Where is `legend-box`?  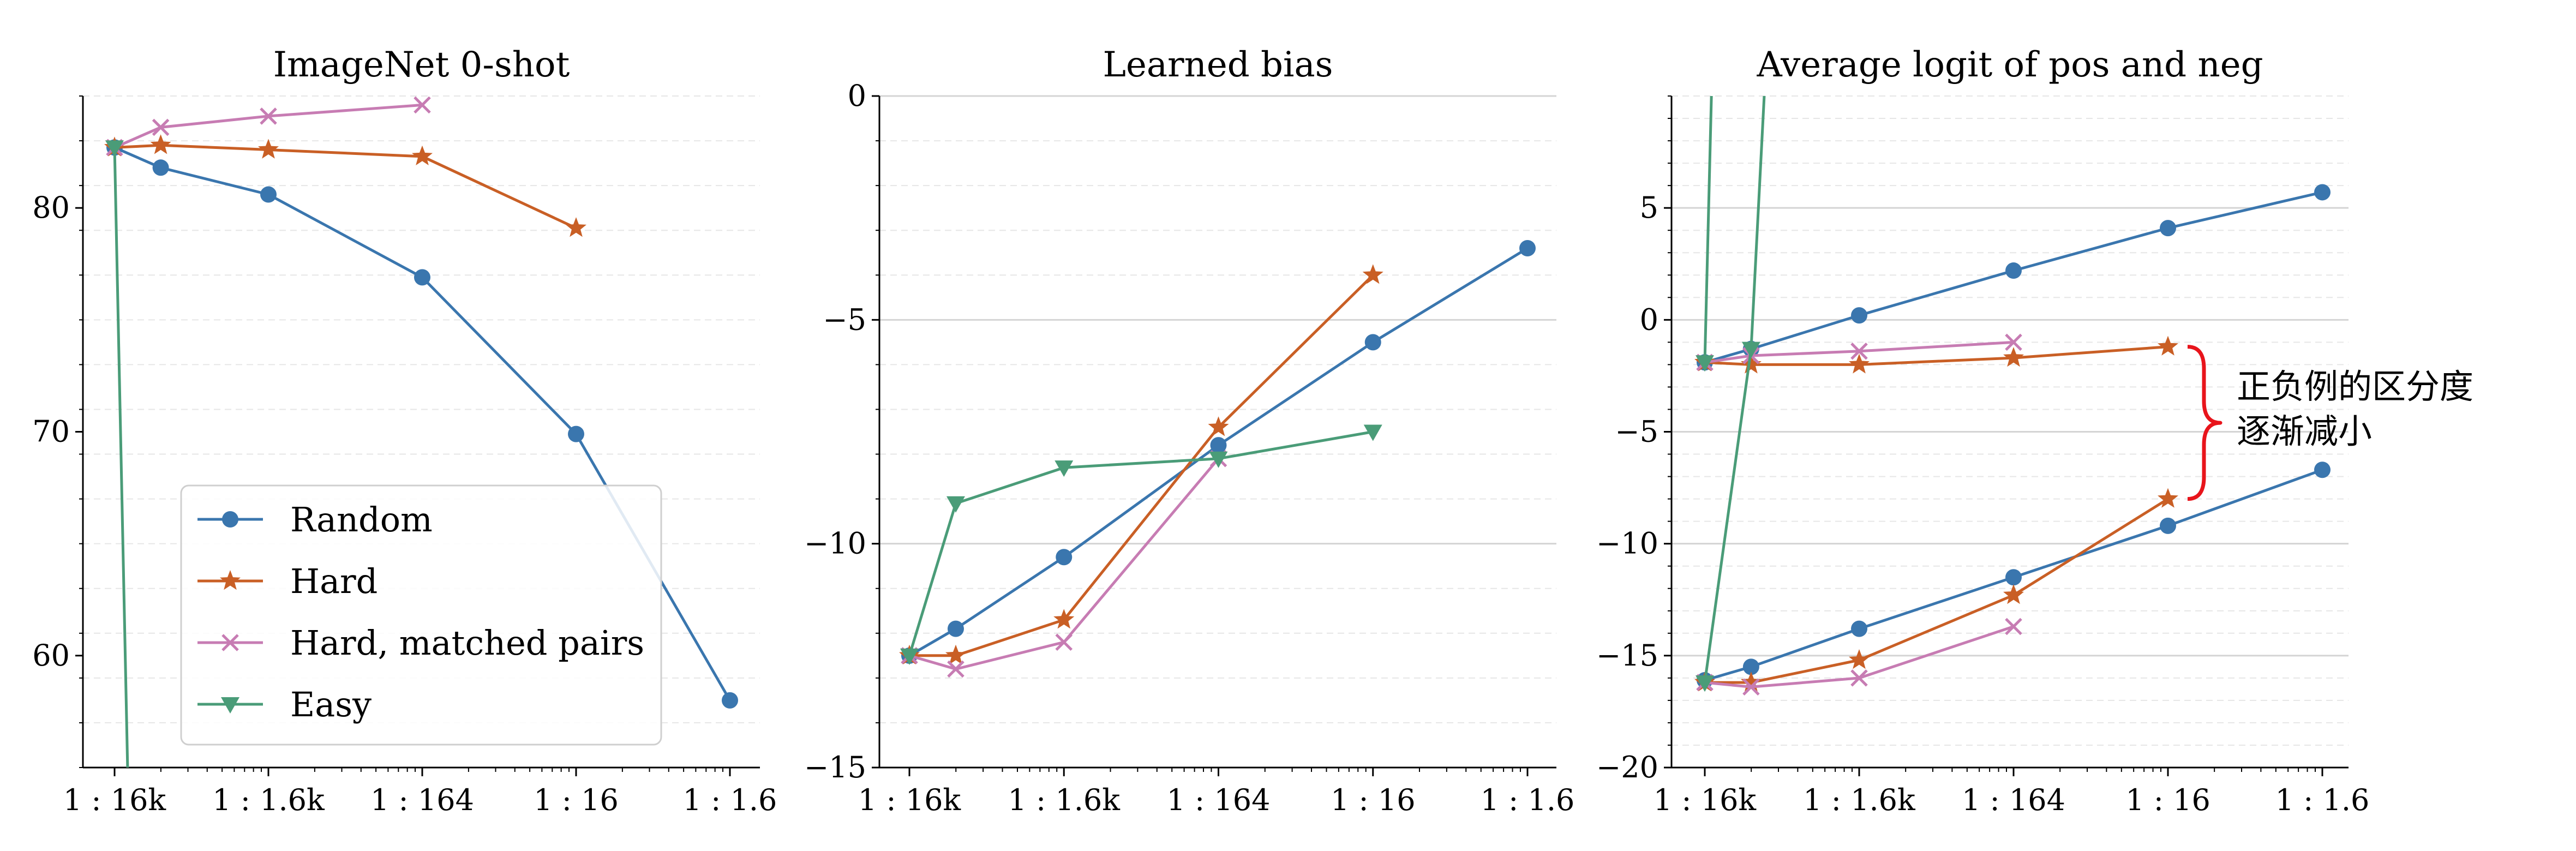
legend-box is located at coordinates (421, 615).